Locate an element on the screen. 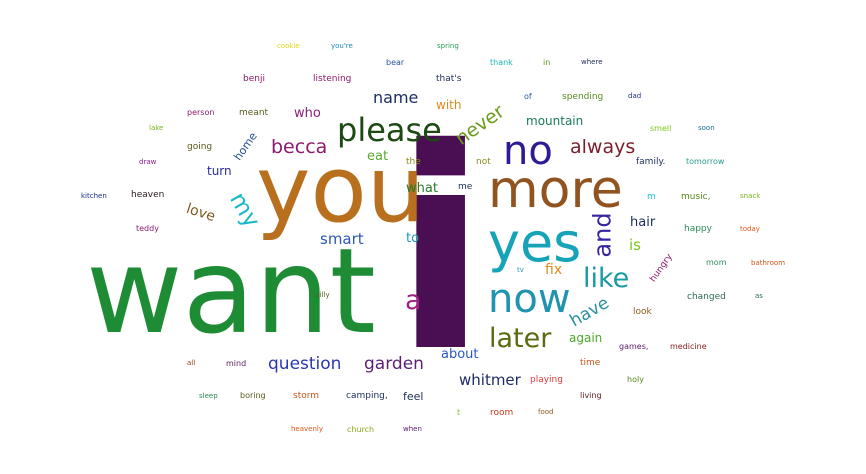 The height and width of the screenshot is (474, 866). word-playing: playing is located at coordinates (546, 380).